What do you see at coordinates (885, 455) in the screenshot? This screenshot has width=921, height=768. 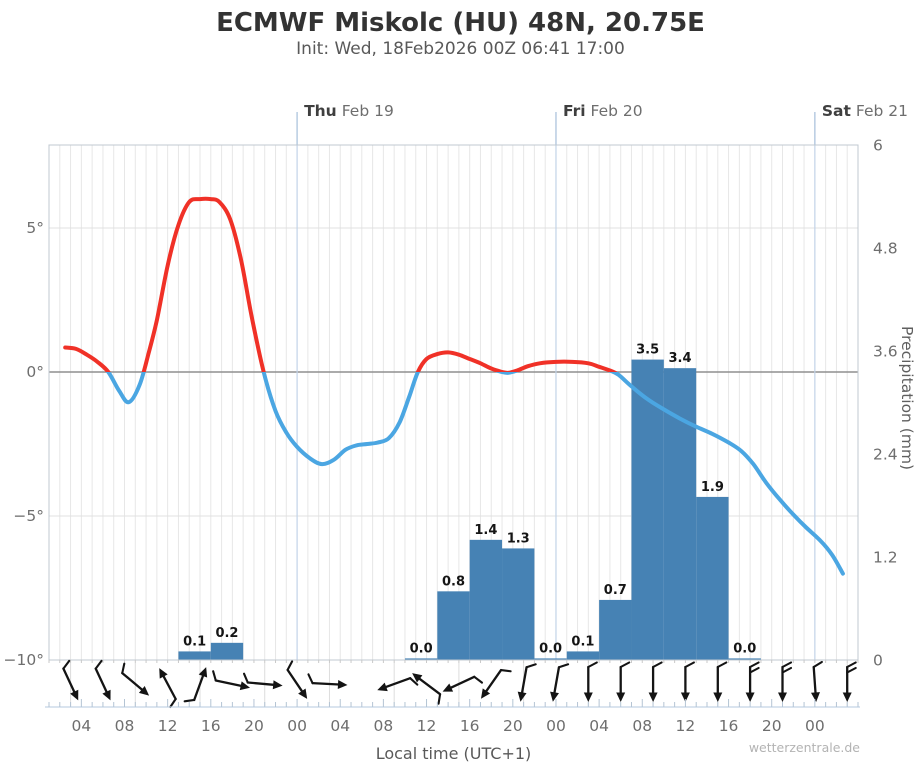 I see `precipitation-tick-label: 2.4` at bounding box center [885, 455].